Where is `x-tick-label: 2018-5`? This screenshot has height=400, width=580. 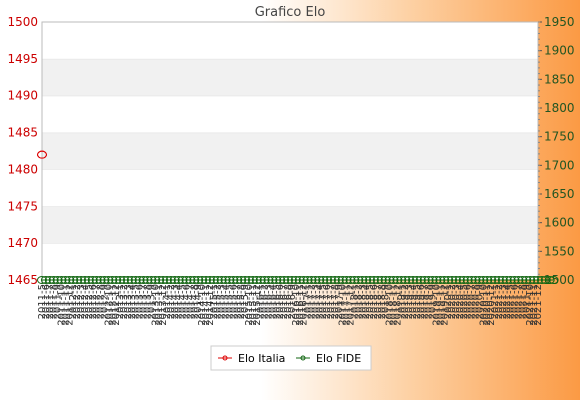
x-tick-label: 2018-5 is located at coordinates (370, 301).